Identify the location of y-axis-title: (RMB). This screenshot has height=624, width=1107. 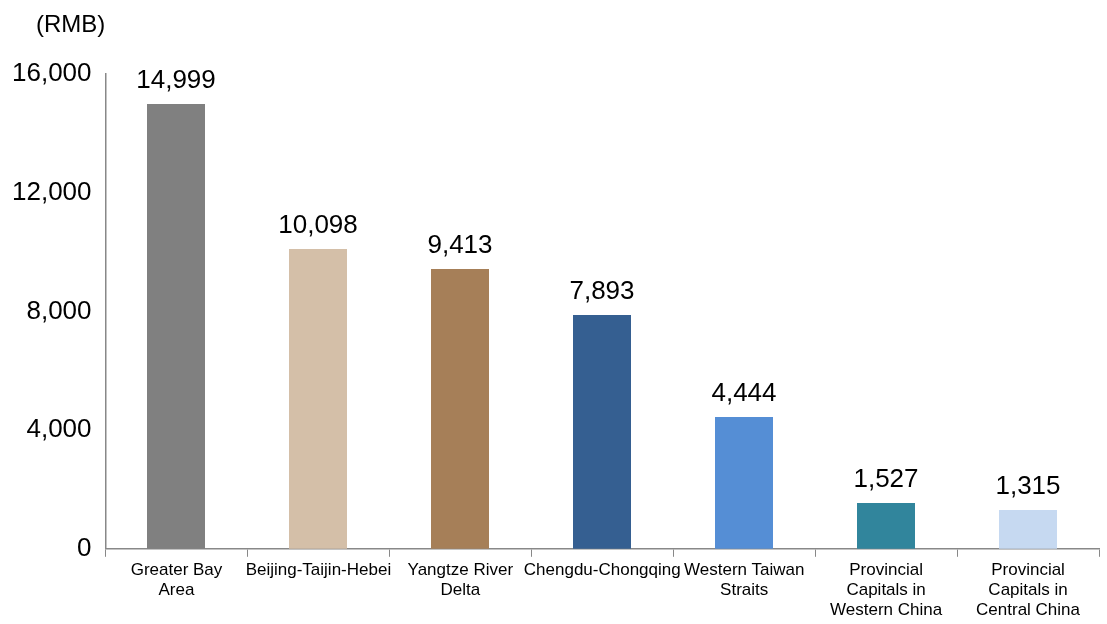
(71, 24).